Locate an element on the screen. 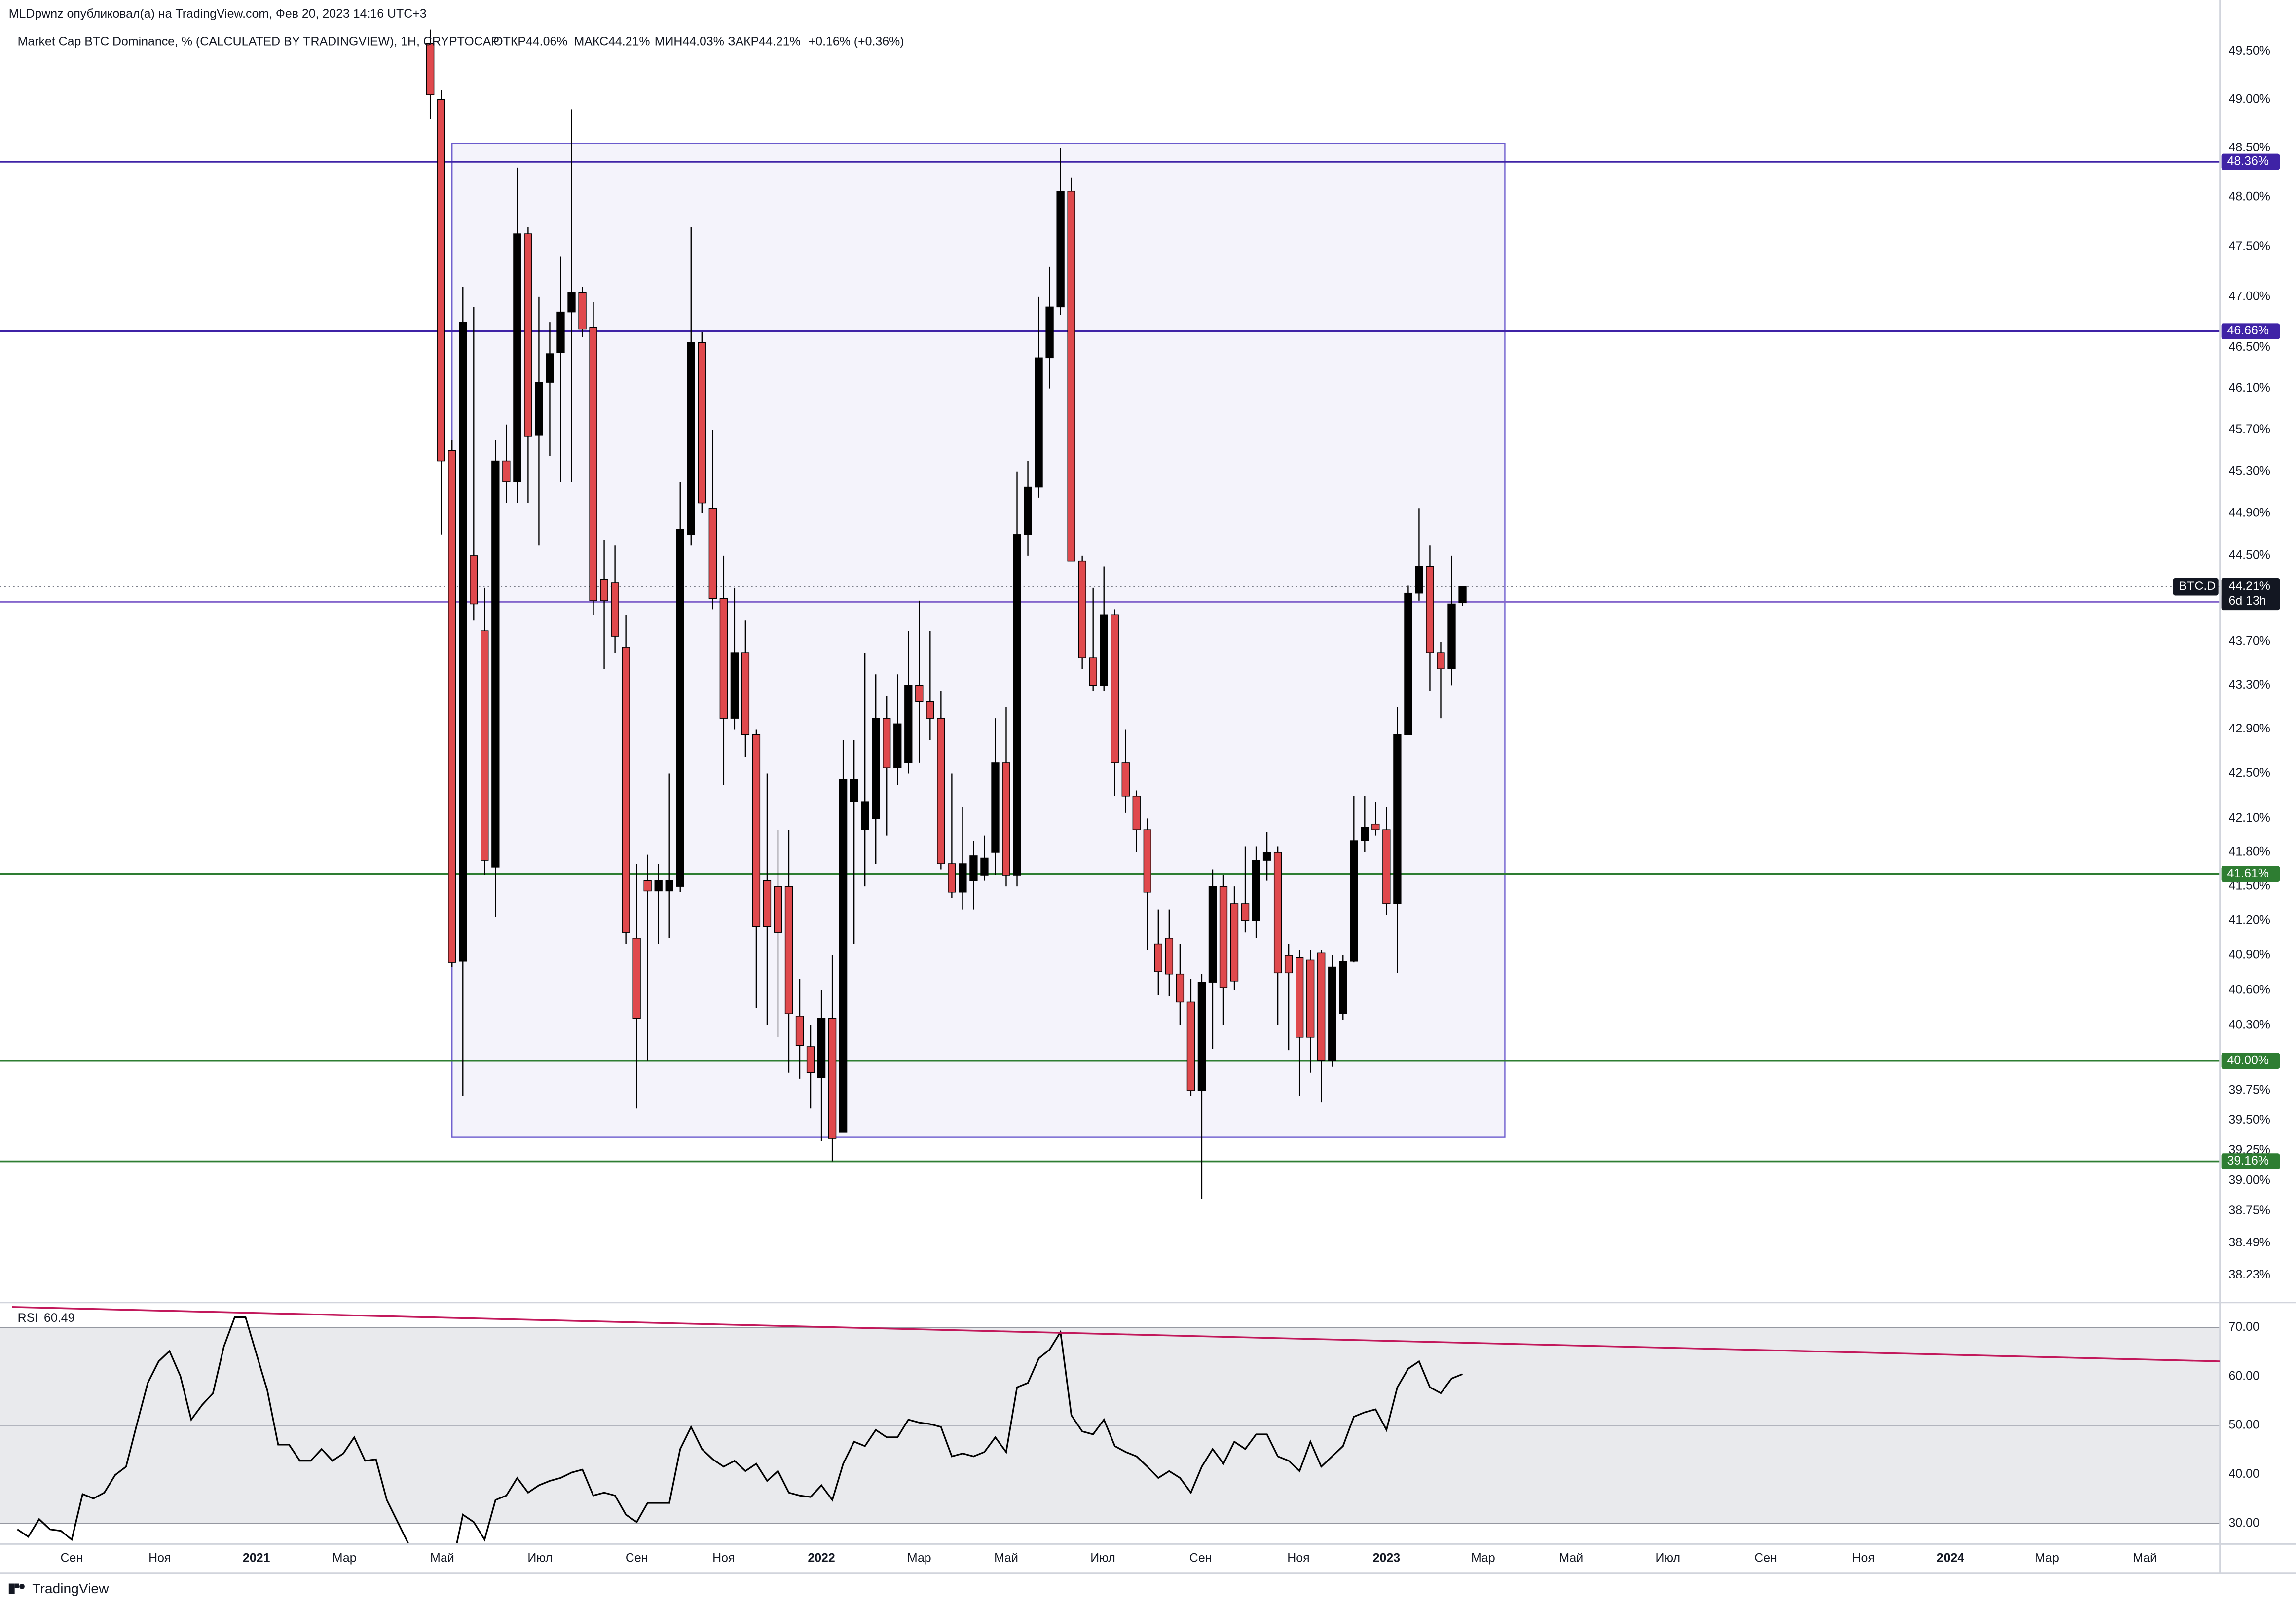 This screenshot has height=1607, width=2296. ohlc-value: МИН44.03% is located at coordinates (689, 42).